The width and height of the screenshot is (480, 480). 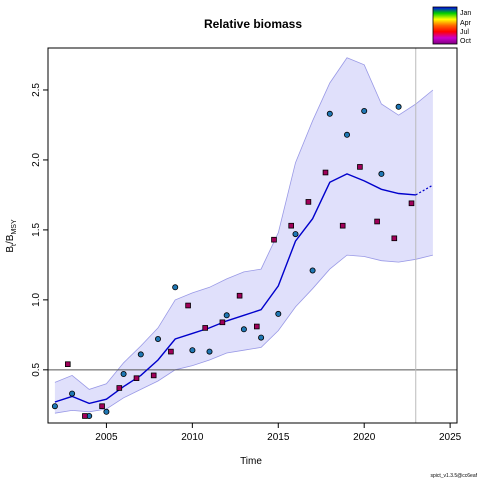 What do you see at coordinates (36, 160) in the screenshot?
I see `y-tick-label: 2.0` at bounding box center [36, 160].